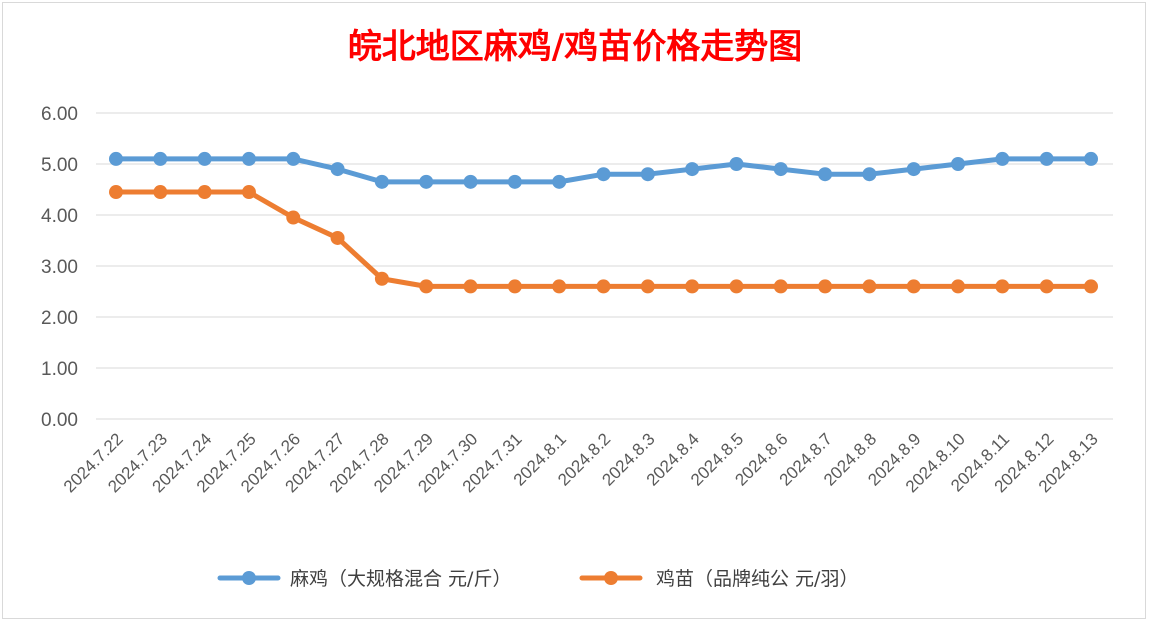 The height and width of the screenshot is (623, 1150). Describe the element at coordinates (59, 114) in the screenshot. I see `y-tick-label: 6.00` at that location.